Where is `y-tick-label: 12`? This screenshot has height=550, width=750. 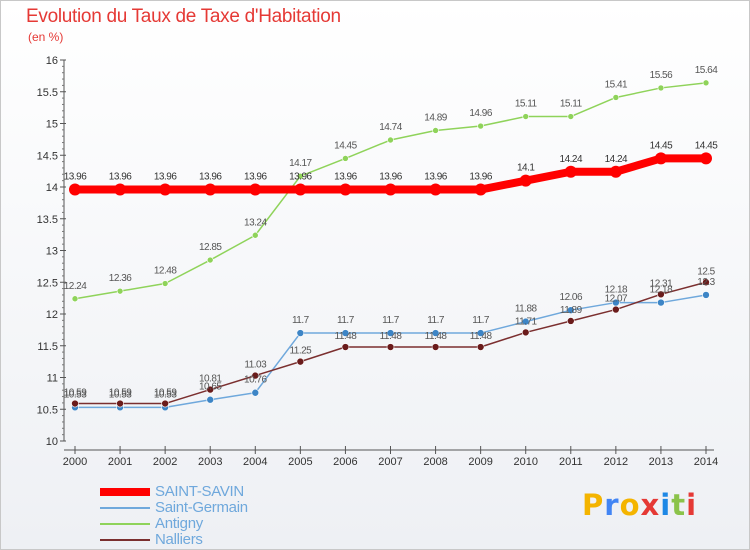
y-tick-label: 12 is located at coordinates (52, 315).